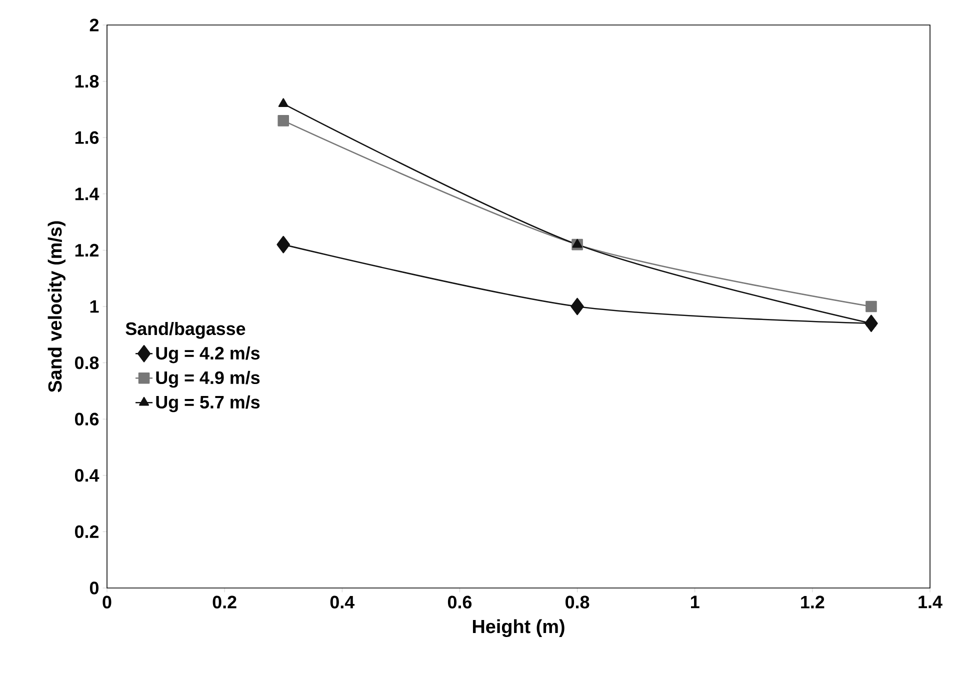  Describe the element at coordinates (87, 250) in the screenshot. I see `y-tick-label: 1.2` at that location.